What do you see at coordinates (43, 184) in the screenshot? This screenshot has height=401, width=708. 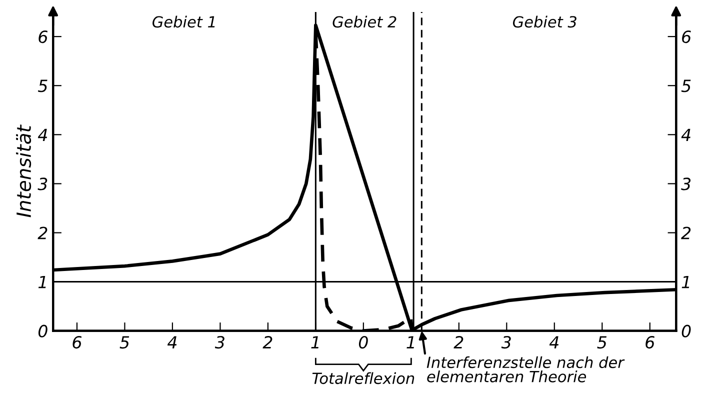 I see `y-tick-label: 3` at bounding box center [43, 184].